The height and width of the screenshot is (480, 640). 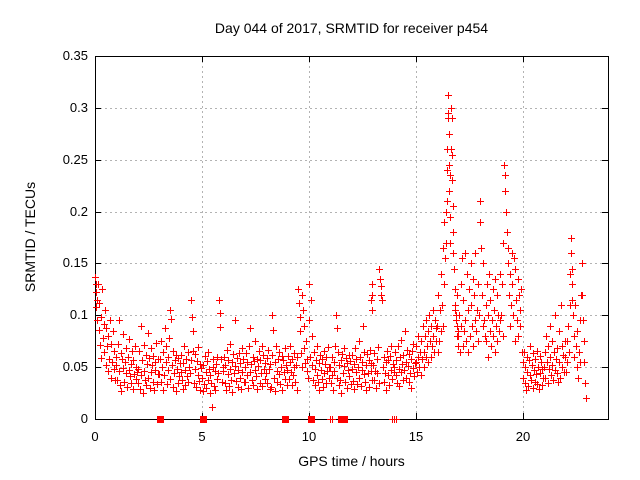 What do you see at coordinates (416, 436) in the screenshot?
I see `x-tick-label: 15` at bounding box center [416, 436].